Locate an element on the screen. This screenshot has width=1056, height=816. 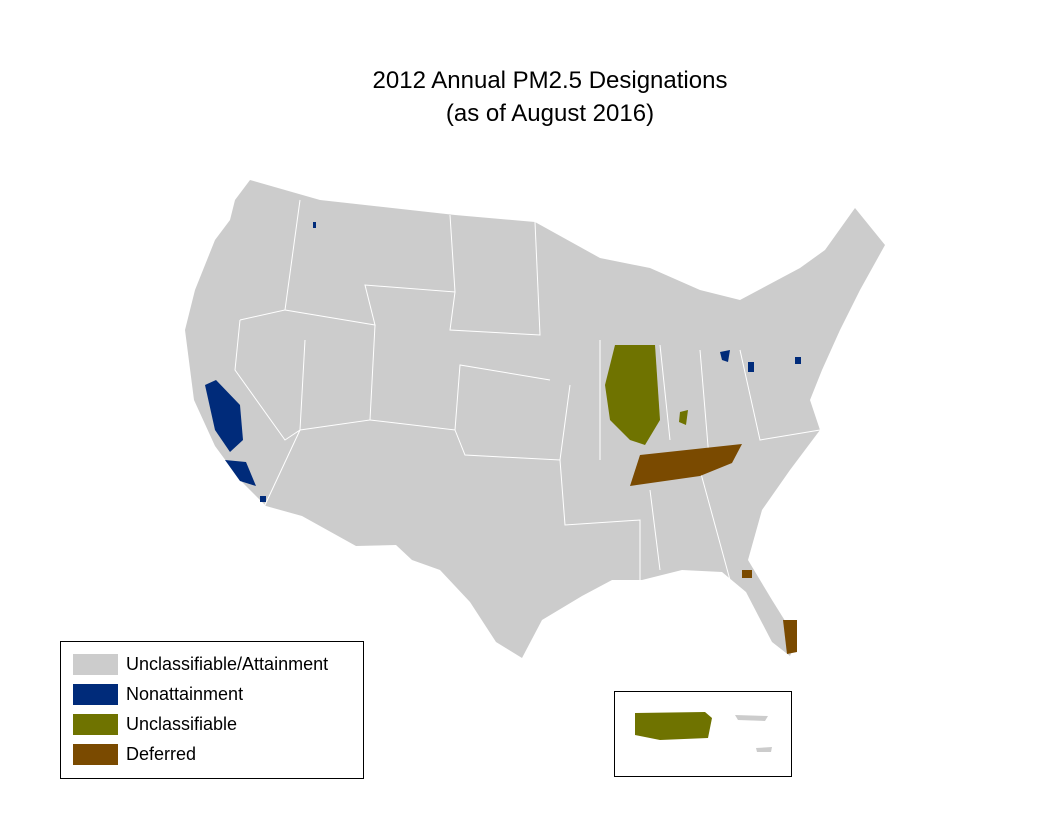
legend-label: Unclassifiable/Attainment is located at coordinates (227, 664).